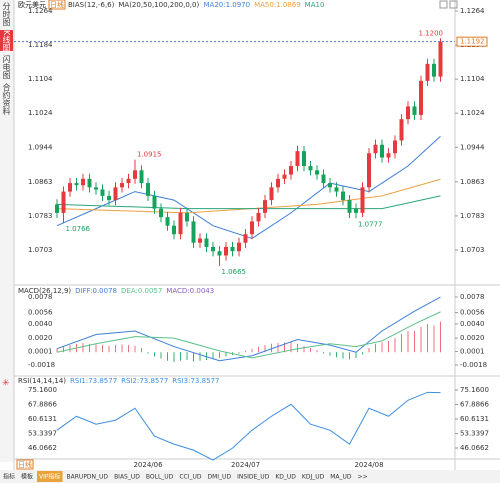 This screenshot has height=483, width=500. I want to click on annotation: 1.0766, so click(78, 229).